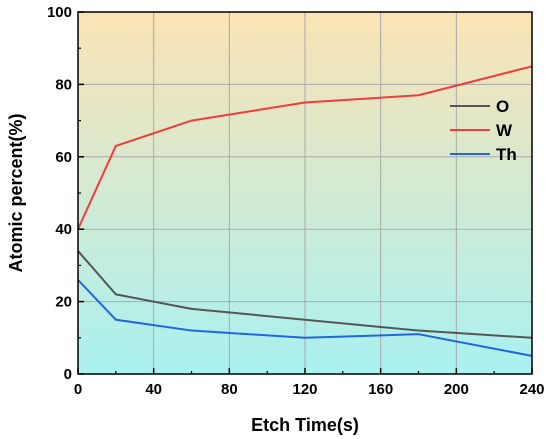 This screenshot has height=439, width=550. What do you see at coordinates (63, 84) in the screenshot?
I see `y-tick-label: 80` at bounding box center [63, 84].